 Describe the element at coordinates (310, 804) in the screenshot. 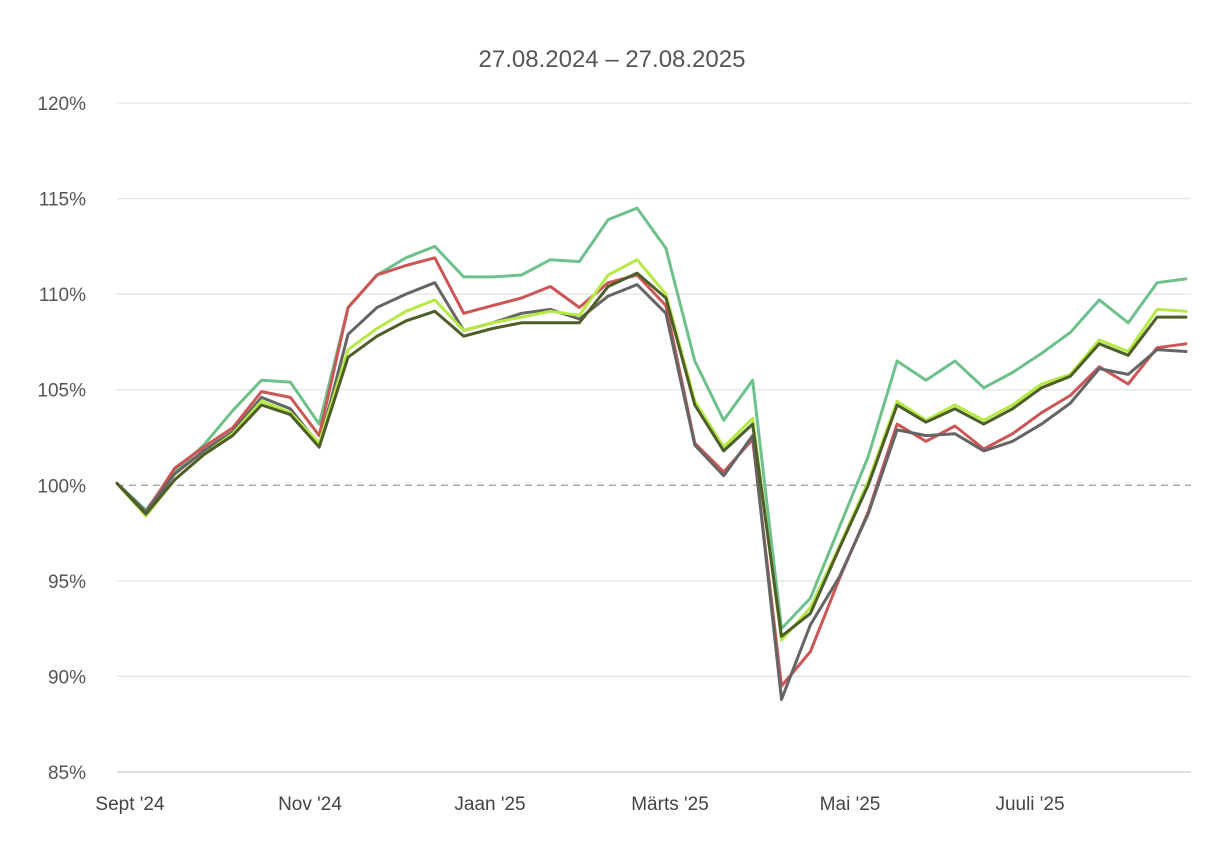

I see `x-tick-label: Nov '24` at that location.